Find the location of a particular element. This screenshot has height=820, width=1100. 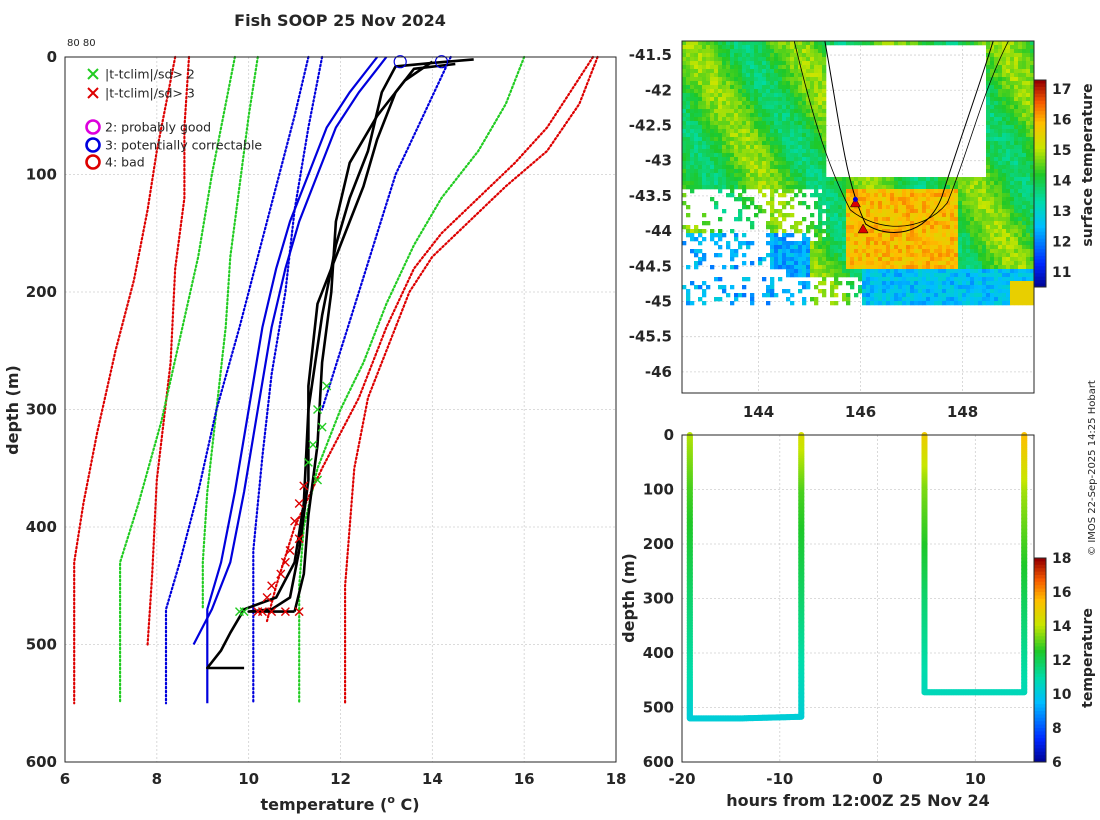

temperature-colorbar-tick: 6 is located at coordinates (1057, 763).